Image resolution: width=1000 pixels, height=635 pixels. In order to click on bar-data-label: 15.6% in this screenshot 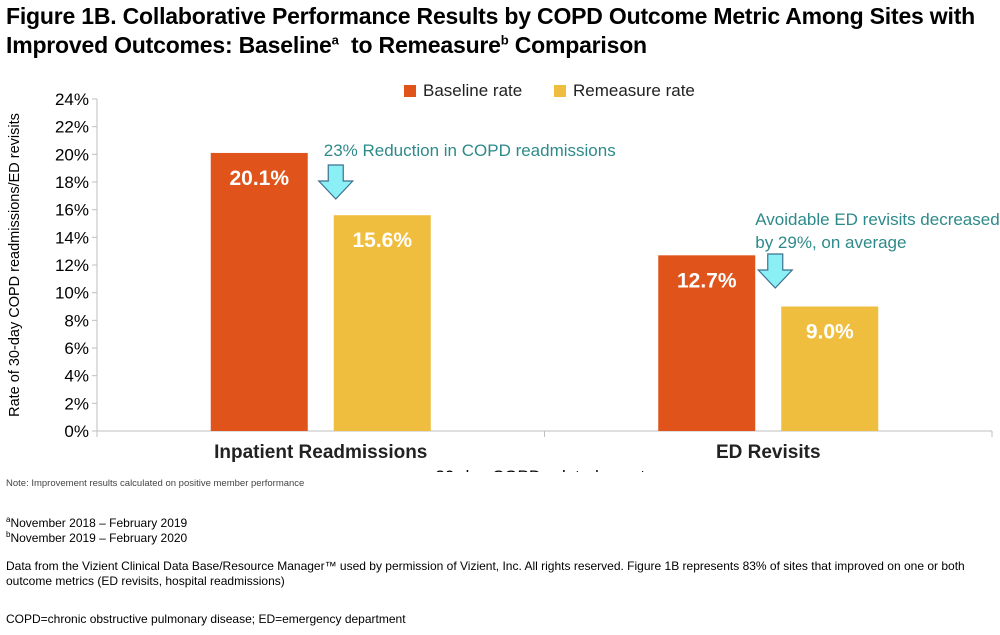, I will do `click(382, 240)`.